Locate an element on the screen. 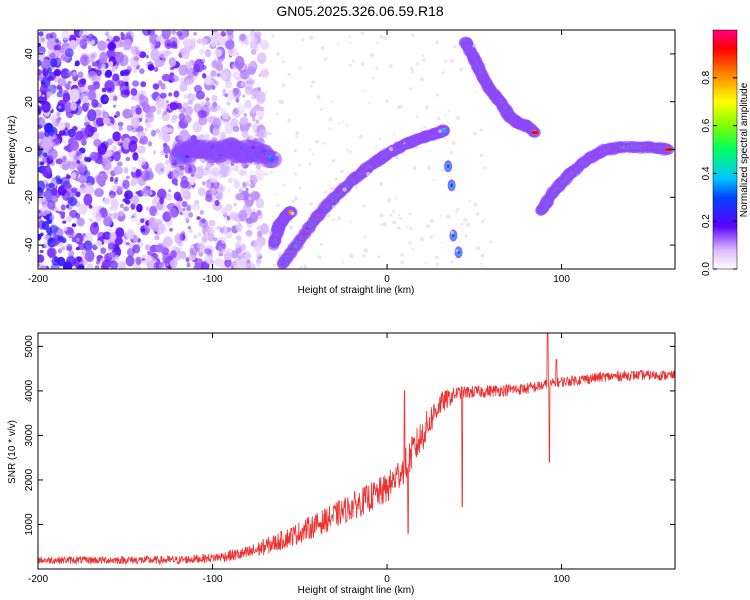 The width and height of the screenshot is (750, 600). y-tick-label: 1000 is located at coordinates (29, 524).